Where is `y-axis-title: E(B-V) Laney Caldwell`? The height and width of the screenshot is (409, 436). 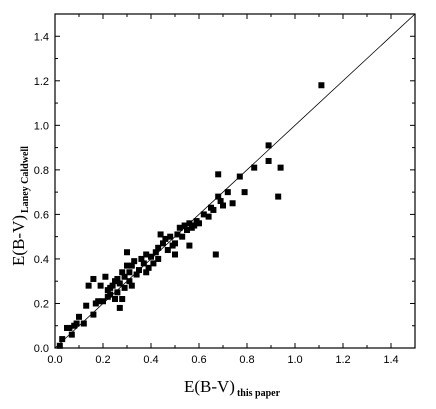
y-axis-title: E(B-V) Laney Caldwell is located at coordinates (20, 206).